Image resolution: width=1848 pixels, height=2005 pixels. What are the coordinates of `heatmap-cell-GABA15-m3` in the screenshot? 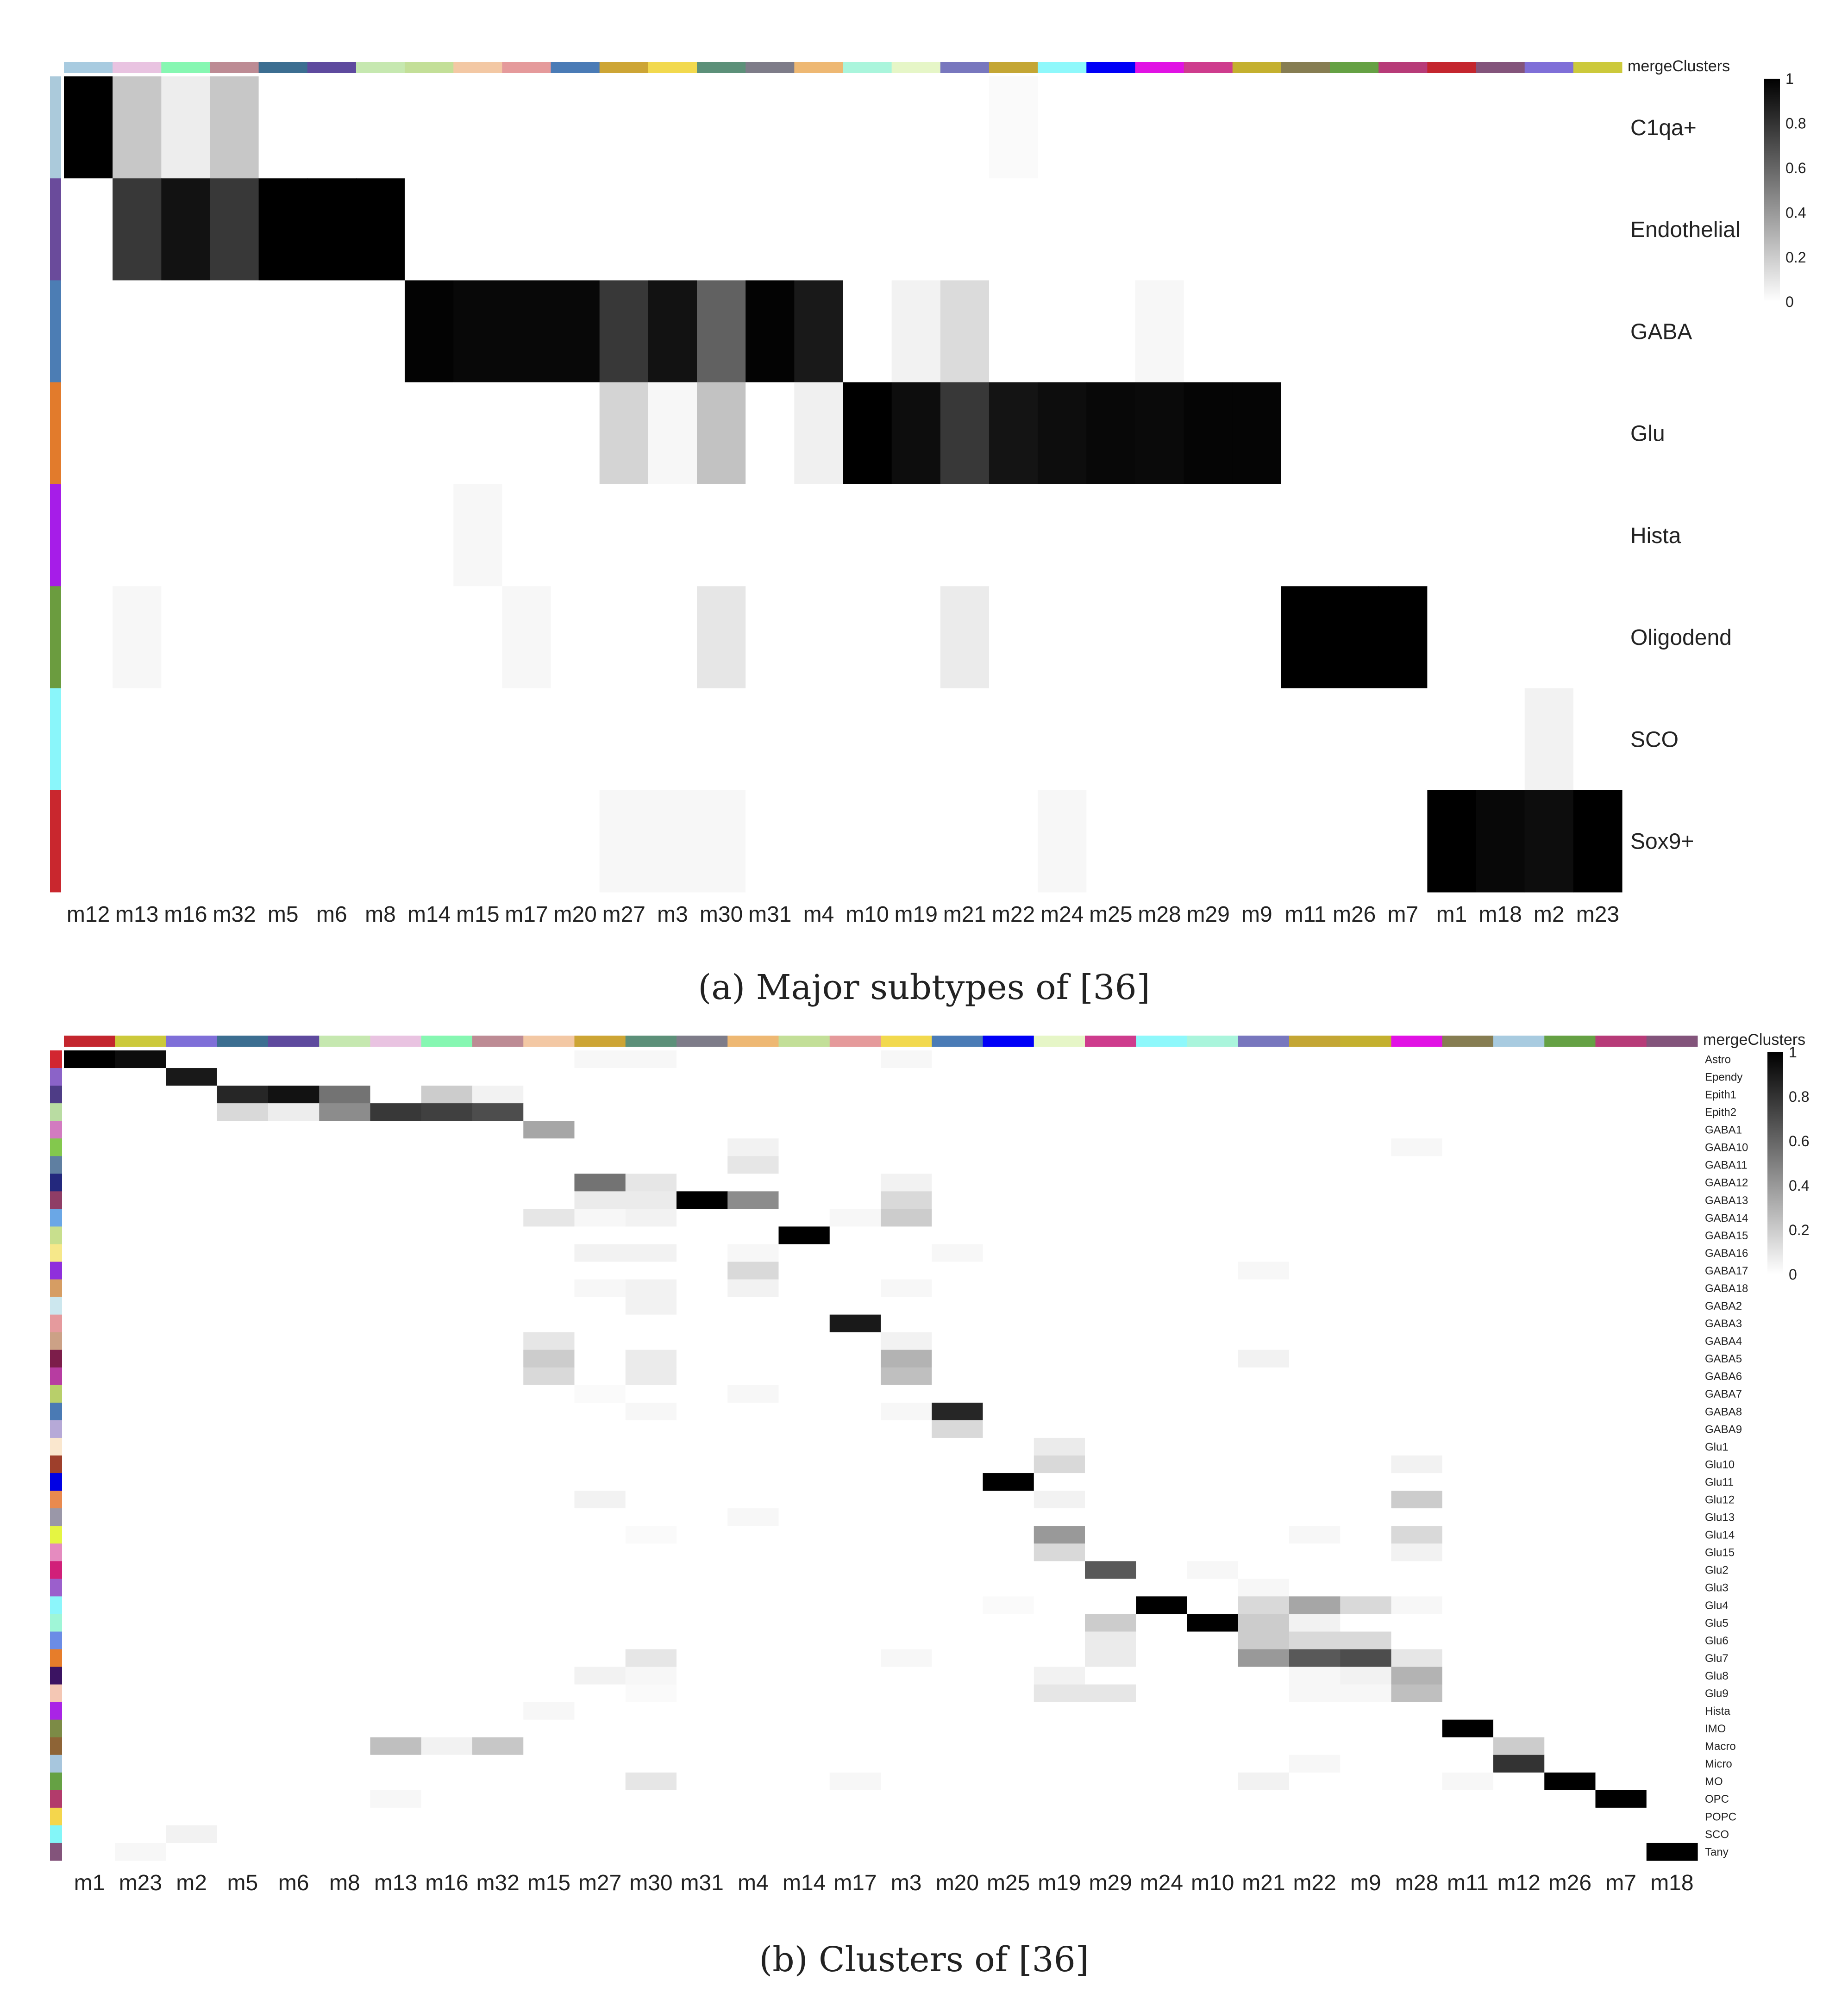 It's located at (907, 1235).